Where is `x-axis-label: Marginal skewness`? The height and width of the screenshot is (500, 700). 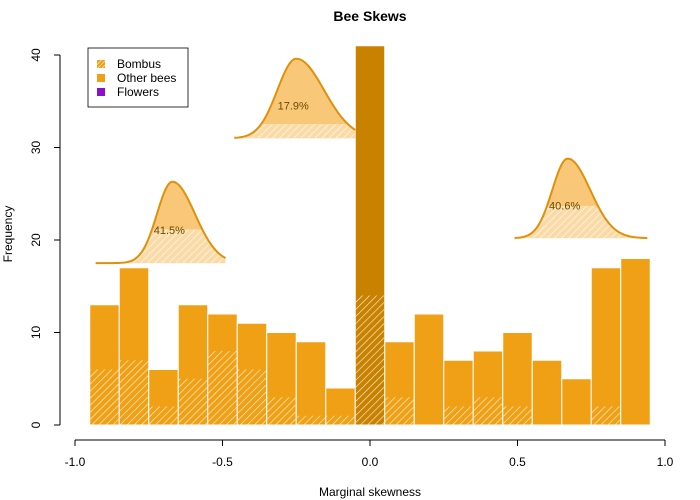 x-axis-label: Marginal skewness is located at coordinates (370, 492).